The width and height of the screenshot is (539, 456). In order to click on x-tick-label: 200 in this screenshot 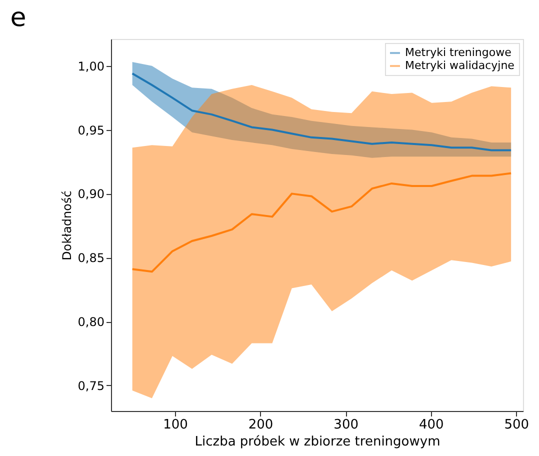, I will do `click(261, 425)`.